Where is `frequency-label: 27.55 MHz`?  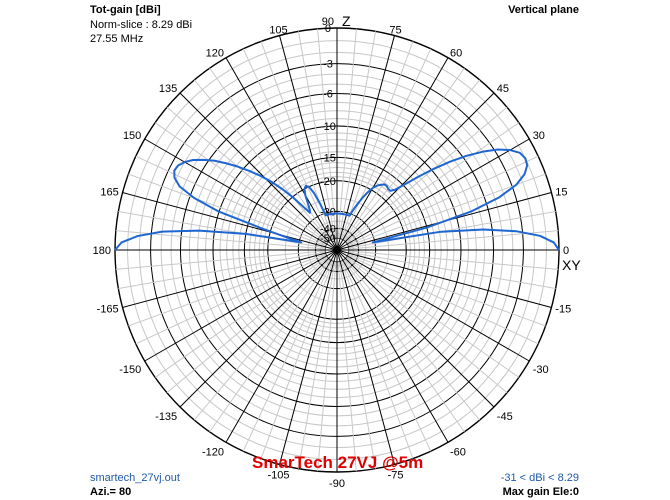 frequency-label: 27.55 MHz is located at coordinates (117, 39).